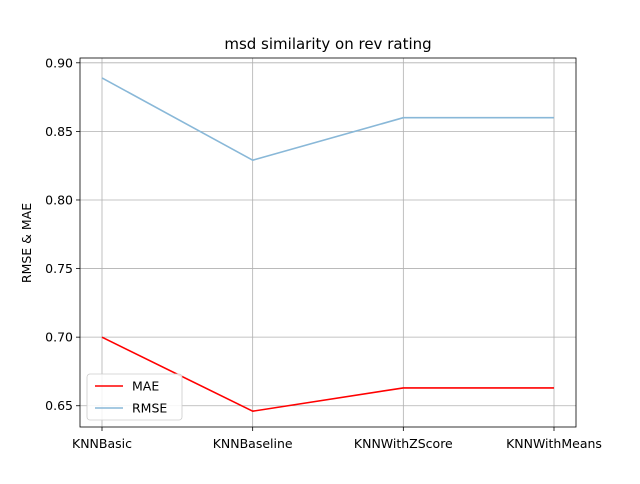  I want to click on legend: MAE RMSE, so click(134, 397).